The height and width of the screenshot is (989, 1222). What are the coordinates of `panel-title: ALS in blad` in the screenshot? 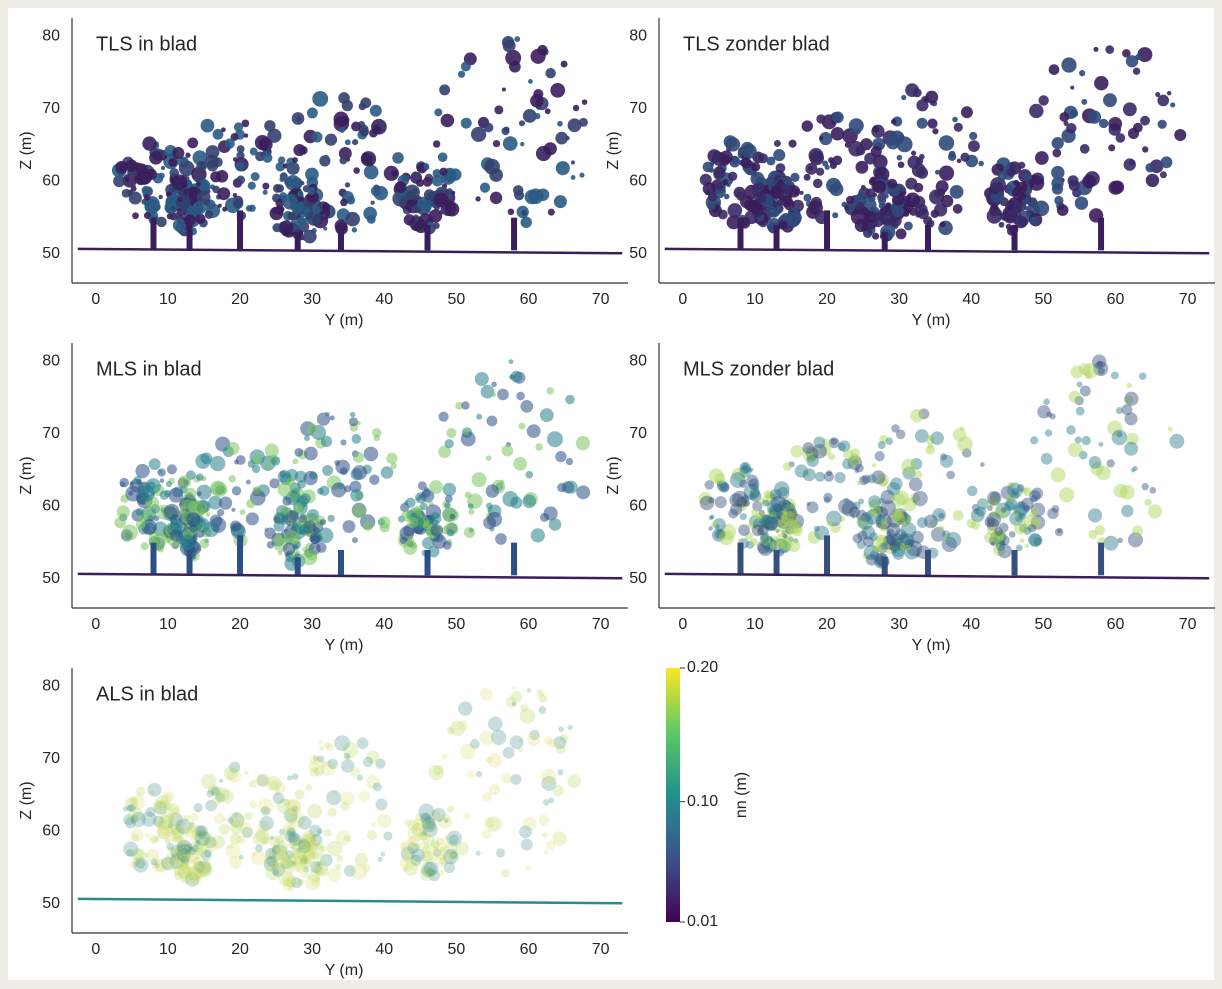 It's located at (147, 694).